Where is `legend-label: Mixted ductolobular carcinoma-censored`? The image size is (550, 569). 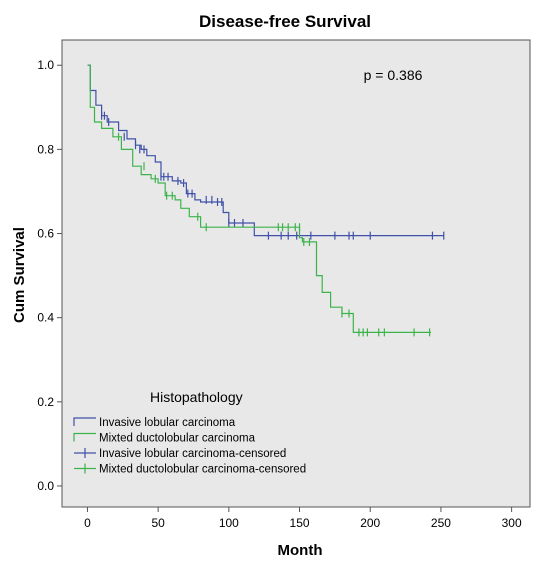 legend-label: Mixted ductolobular carcinoma-censored is located at coordinates (202, 470).